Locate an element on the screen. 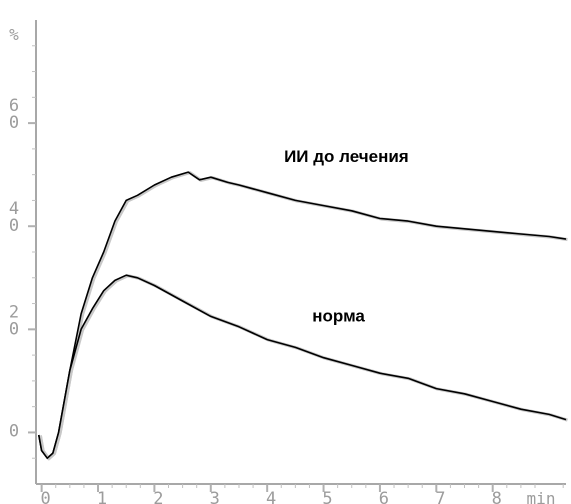  x-tick-label: 8 is located at coordinates (497, 496).